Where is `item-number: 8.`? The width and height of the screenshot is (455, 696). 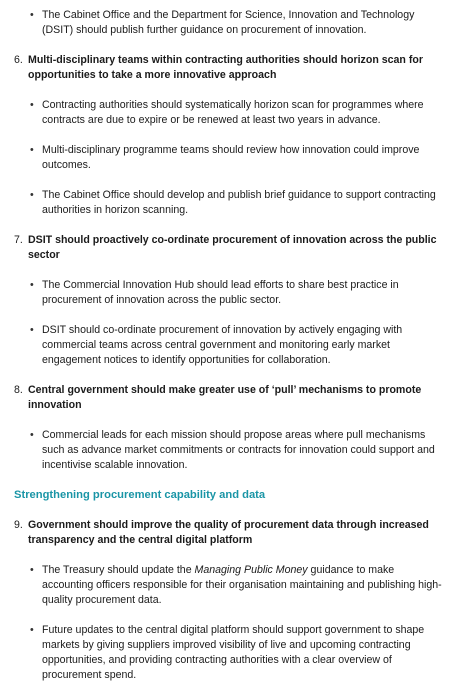
item-number: 8. is located at coordinates (18, 390).